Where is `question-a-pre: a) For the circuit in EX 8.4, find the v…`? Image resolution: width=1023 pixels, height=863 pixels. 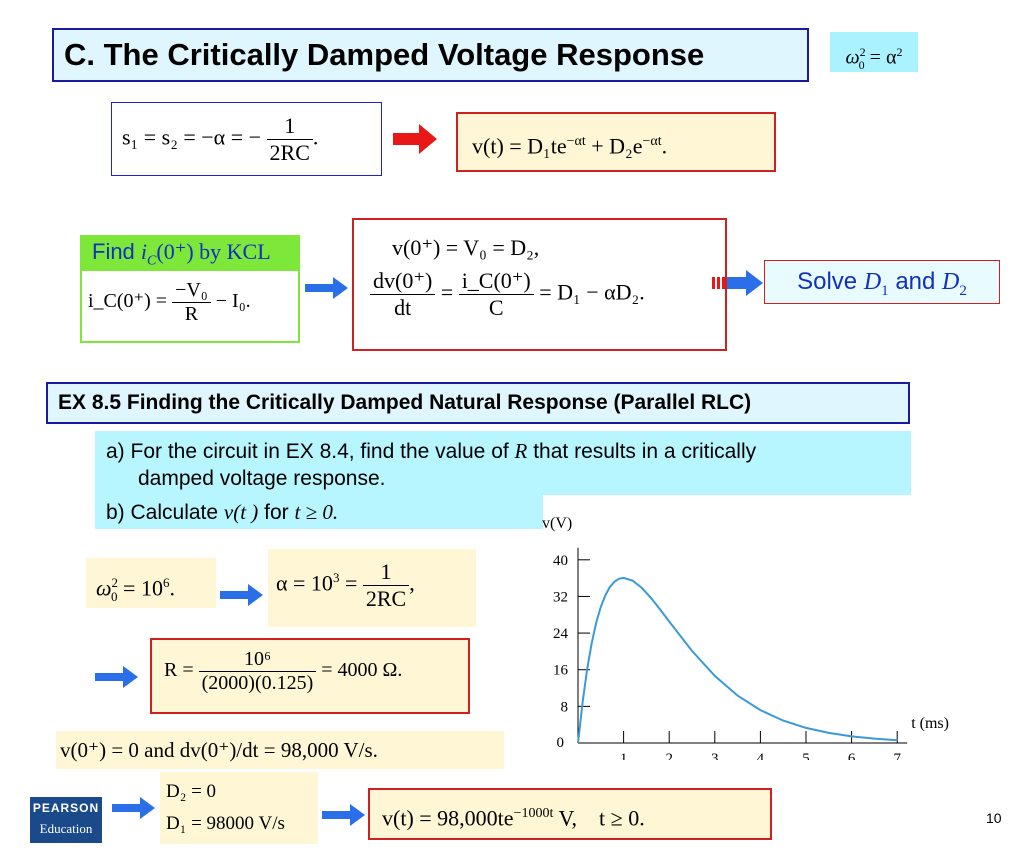
question-a-pre: a) For the circuit in EX 8.4, find the v… is located at coordinates (310, 451).